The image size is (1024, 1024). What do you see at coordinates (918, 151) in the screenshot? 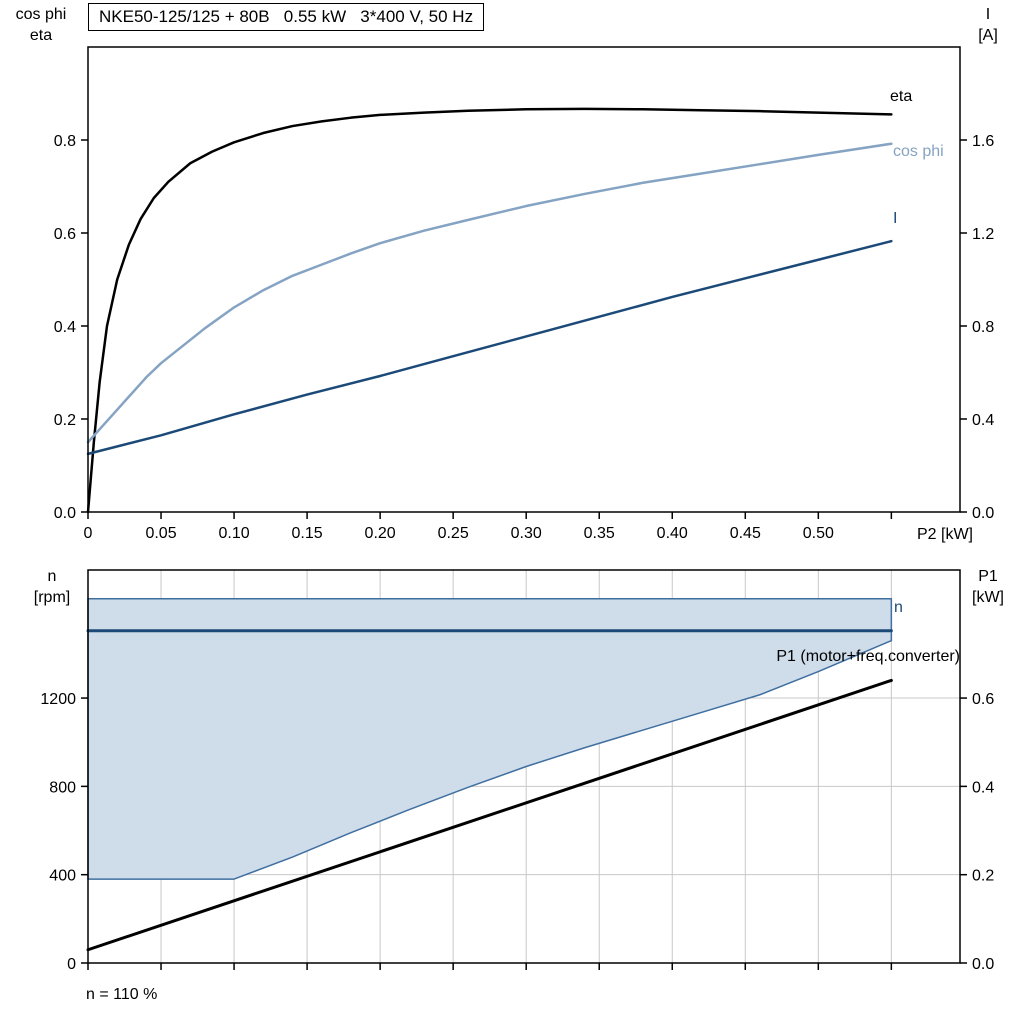
I see `cos-phi-curve-label: cos phi` at bounding box center [918, 151].